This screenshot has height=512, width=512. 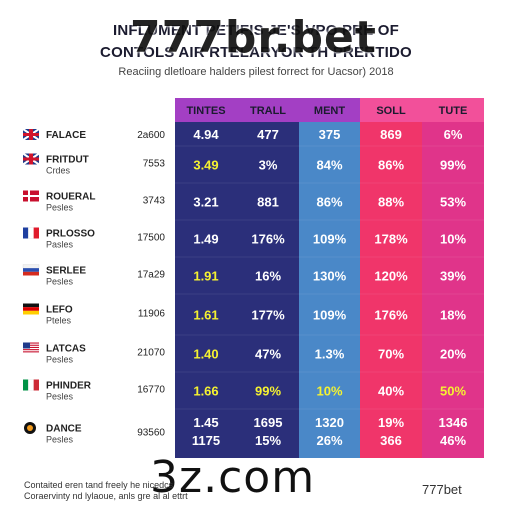 I want to click on table-cell: 4.94, so click(x=206, y=134).